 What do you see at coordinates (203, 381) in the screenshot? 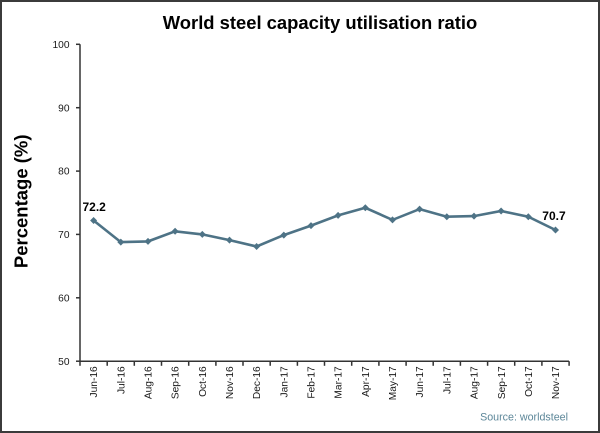
I see `svg-text: Oct-16` at bounding box center [203, 381].